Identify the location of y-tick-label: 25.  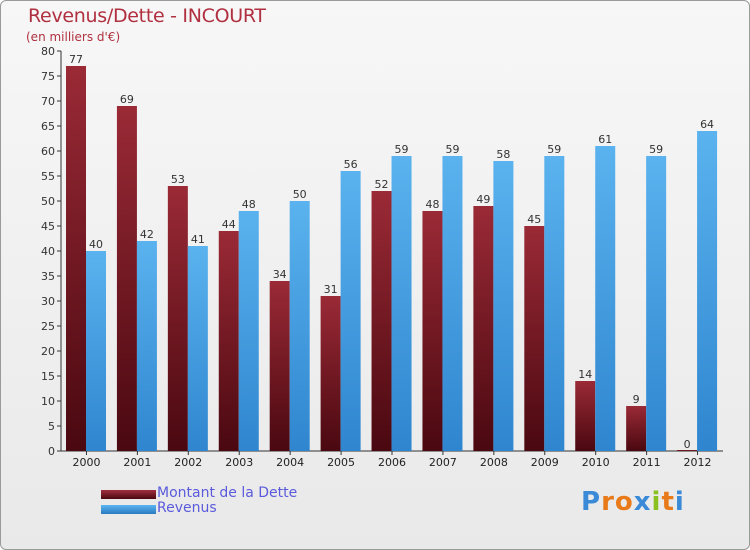
(48, 326).